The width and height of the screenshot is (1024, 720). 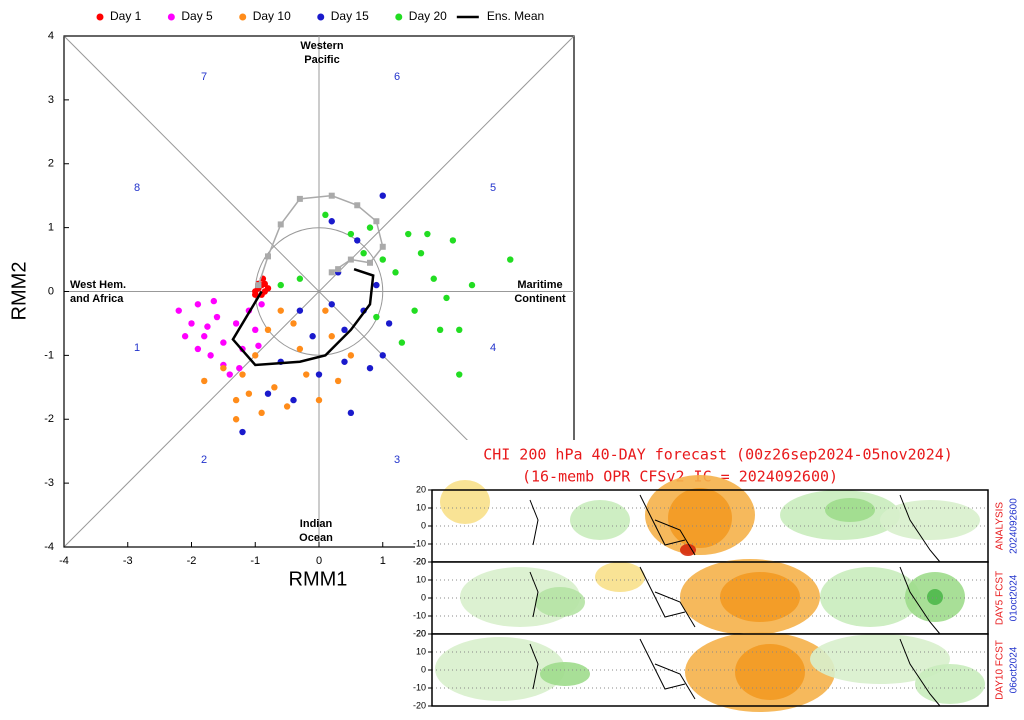 I want to click on y-tick-label: 10, so click(x=421, y=651).